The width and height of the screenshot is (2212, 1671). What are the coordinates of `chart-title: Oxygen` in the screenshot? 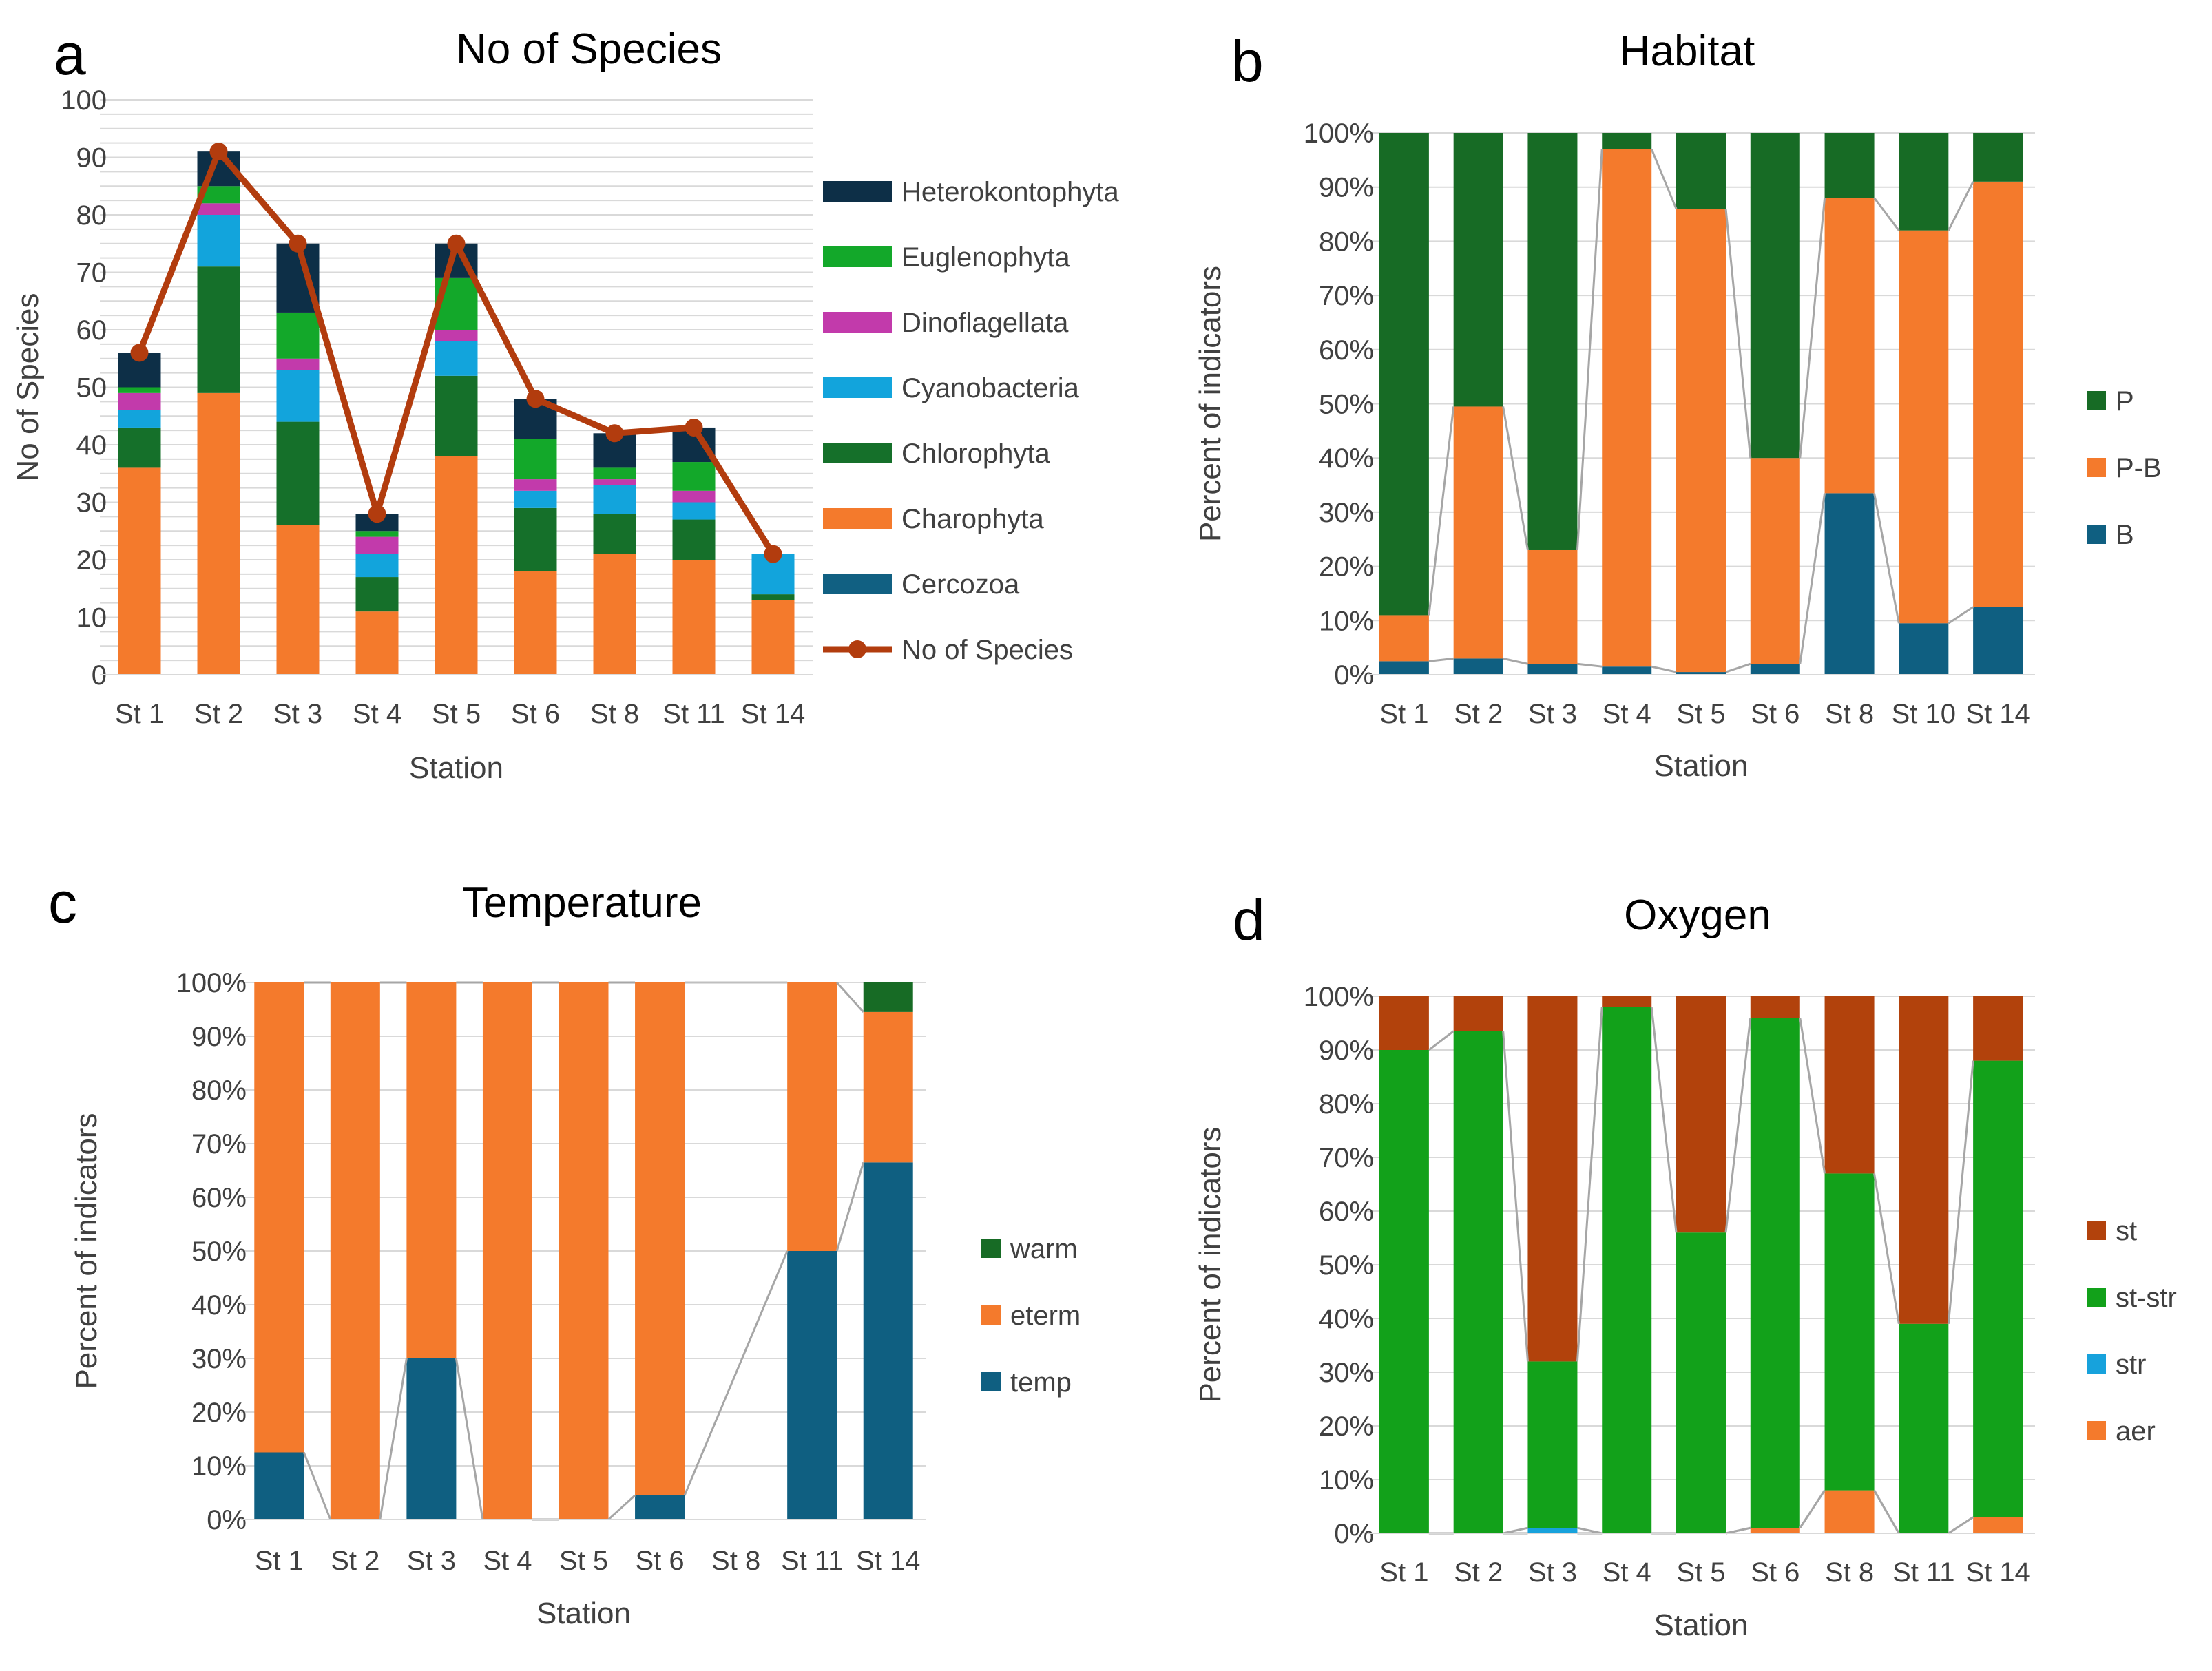 It's located at (1697, 916).